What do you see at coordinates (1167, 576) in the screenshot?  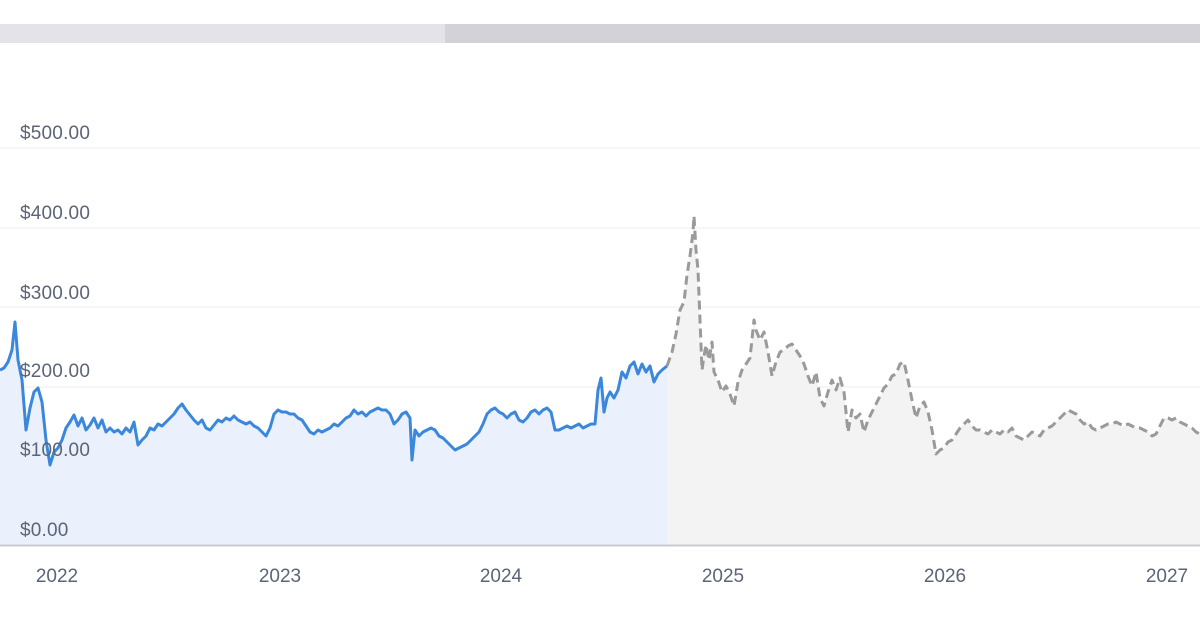 I see `x-tick-2027: 2027` at bounding box center [1167, 576].